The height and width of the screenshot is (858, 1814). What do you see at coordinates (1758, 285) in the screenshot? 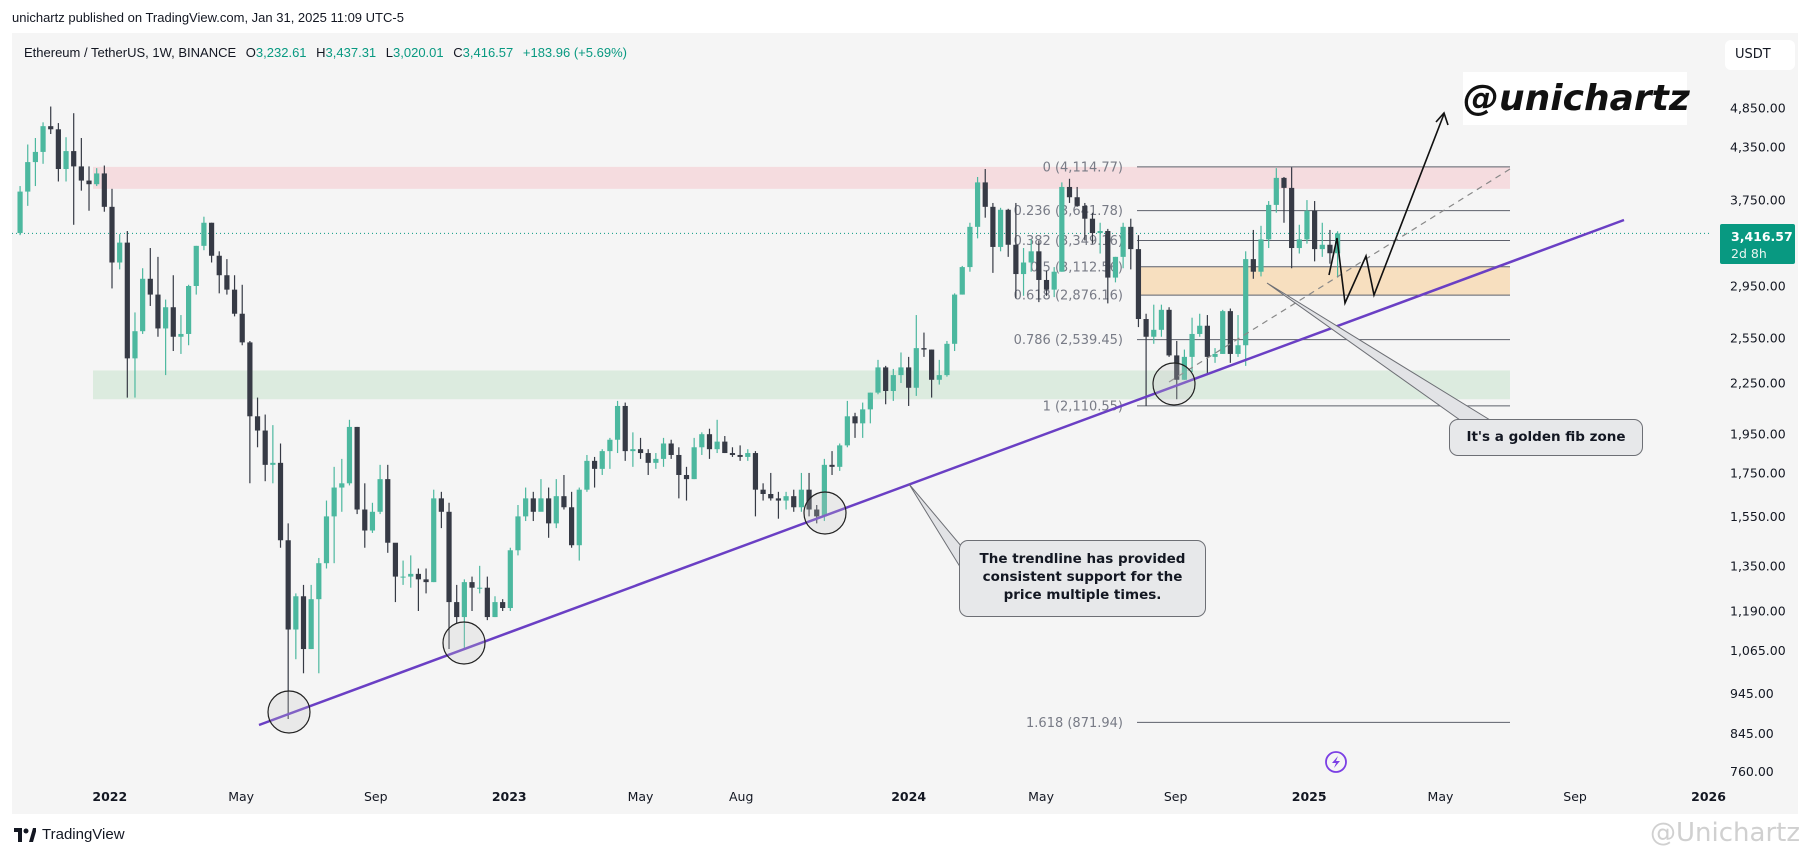
I see `y-tick-label: 2,950.00` at bounding box center [1758, 285].